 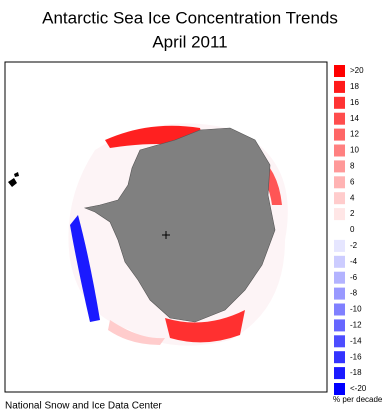 I want to click on legend-label: -12, so click(x=356, y=325).